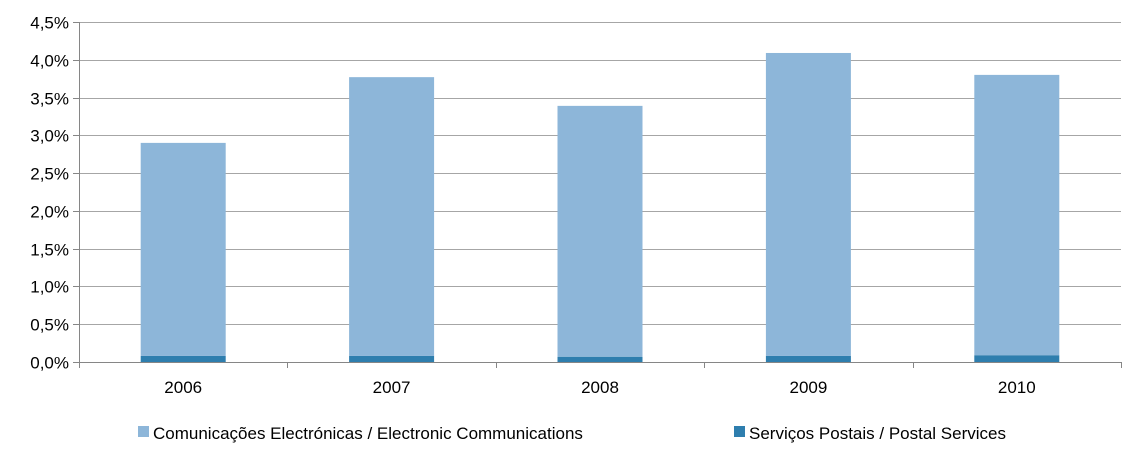 Image resolution: width=1132 pixels, height=450 pixels. What do you see at coordinates (183, 387) in the screenshot?
I see `x-tick-label: 2006` at bounding box center [183, 387].